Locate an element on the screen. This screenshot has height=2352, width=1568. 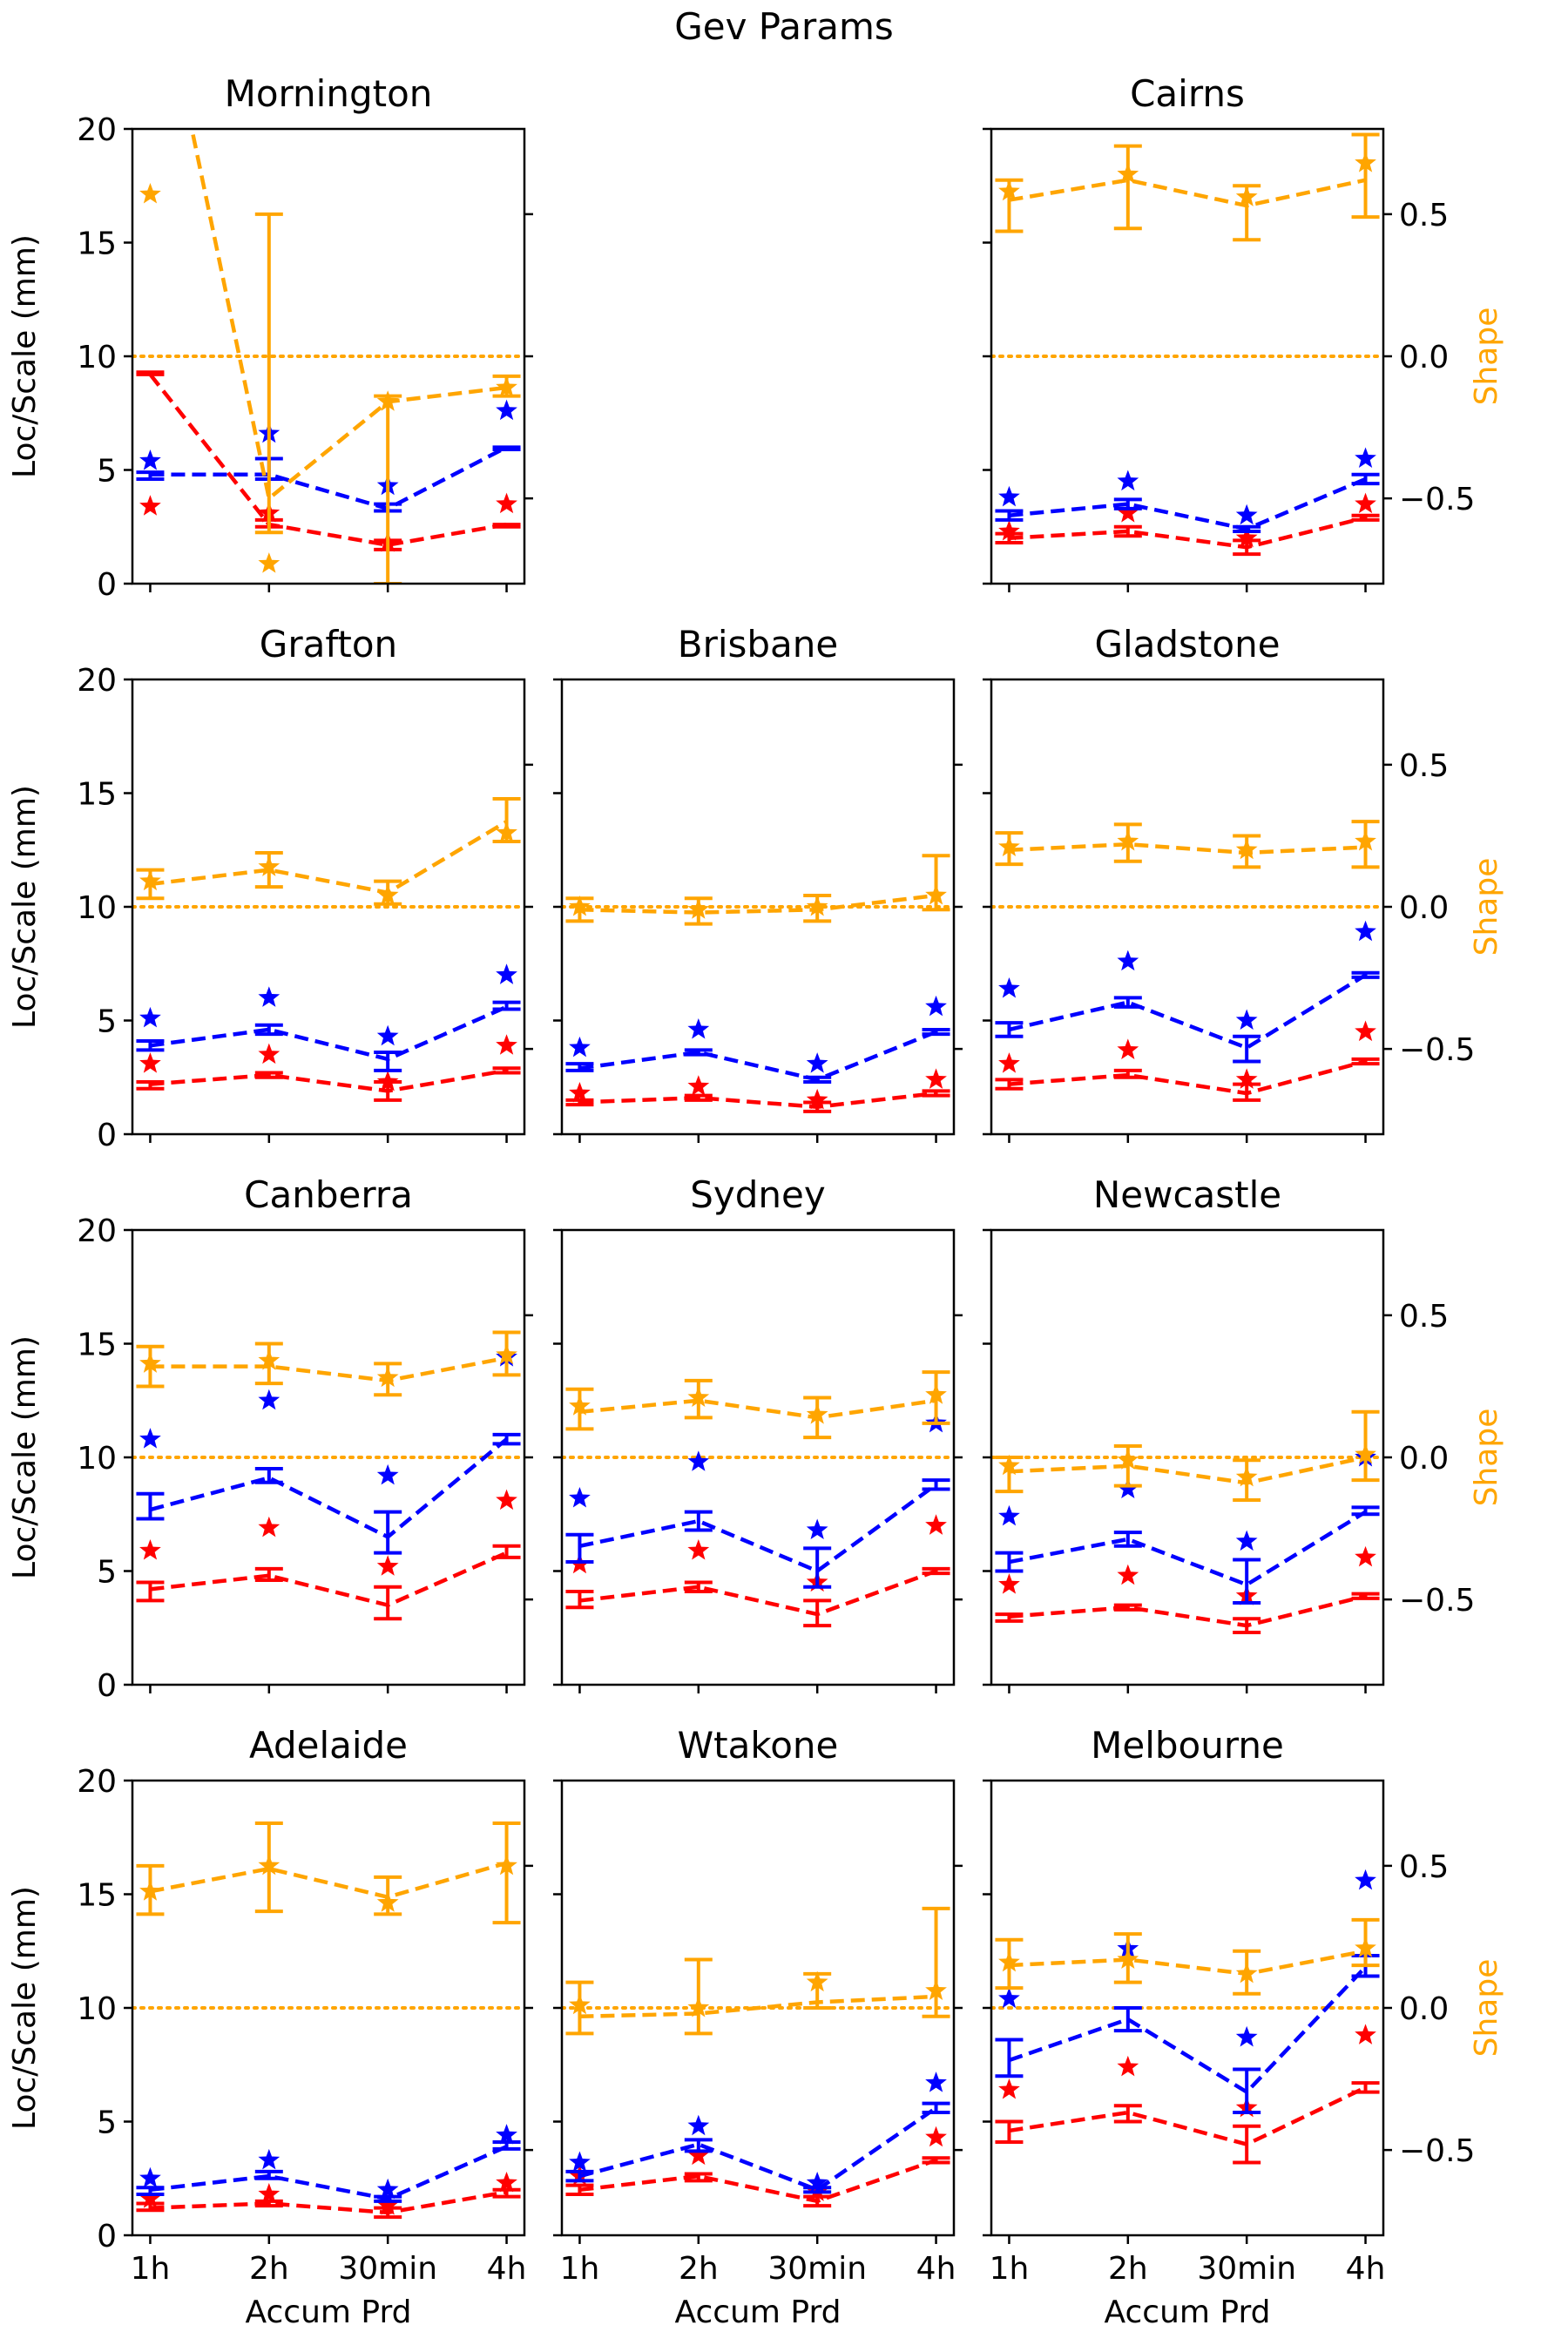
x-tick-label: 30min is located at coordinates (388, 2269).